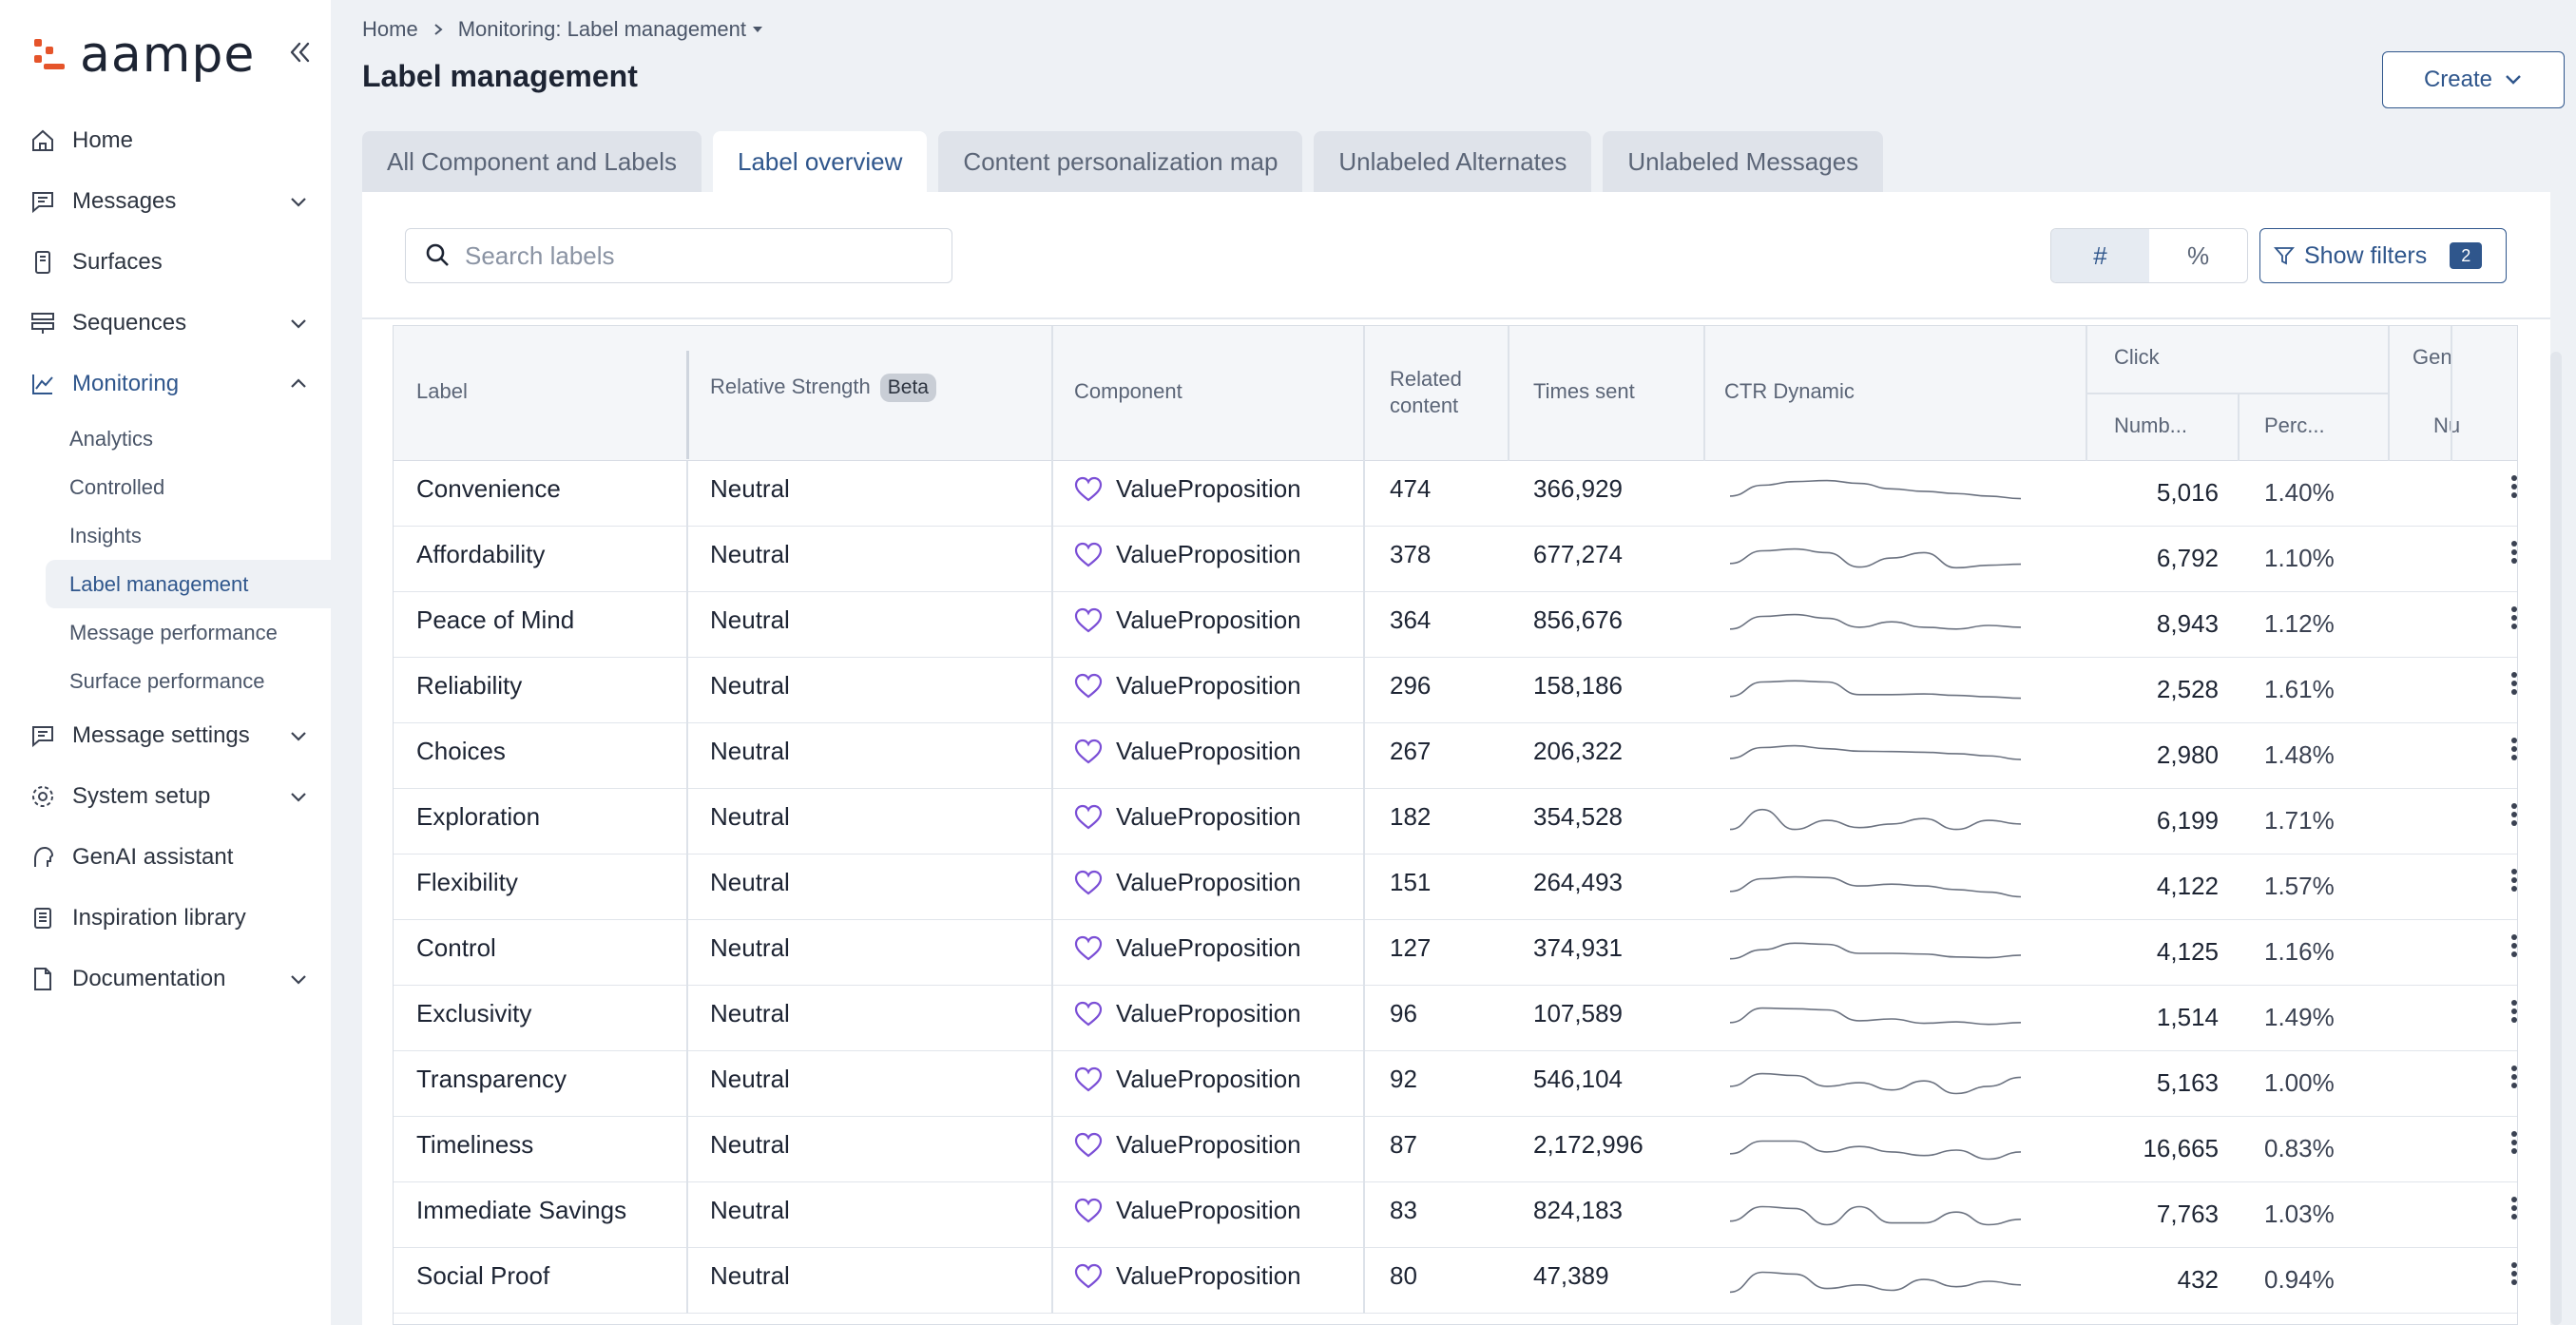 This screenshot has width=2576, height=1325. Describe the element at coordinates (442, 391) in the screenshot. I see `header-label: Label` at that location.